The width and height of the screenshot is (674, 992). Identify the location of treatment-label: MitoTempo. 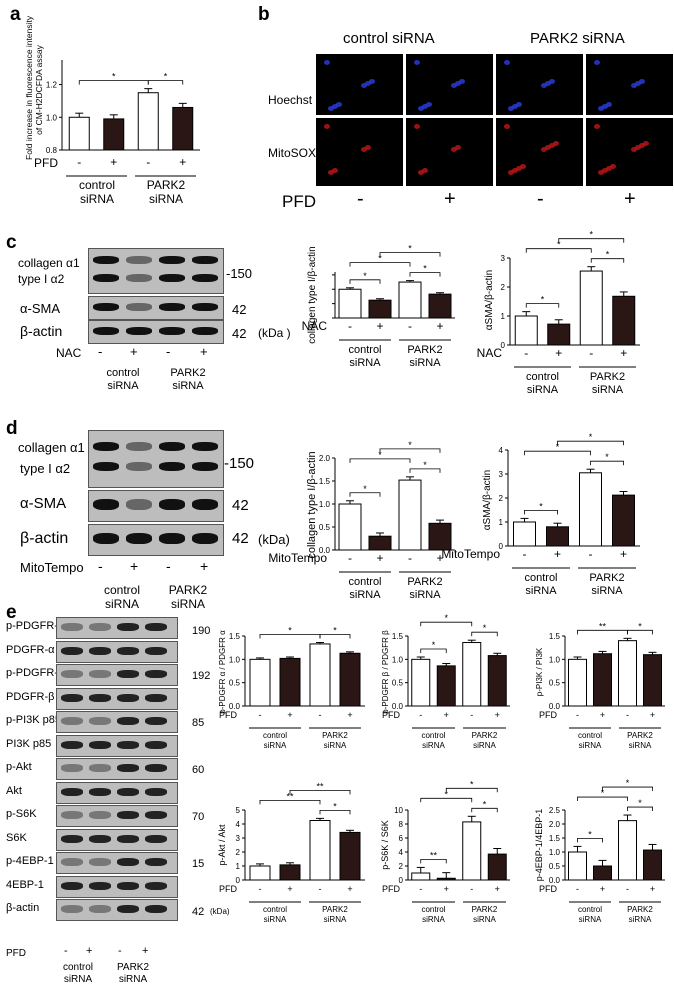
(470, 554).